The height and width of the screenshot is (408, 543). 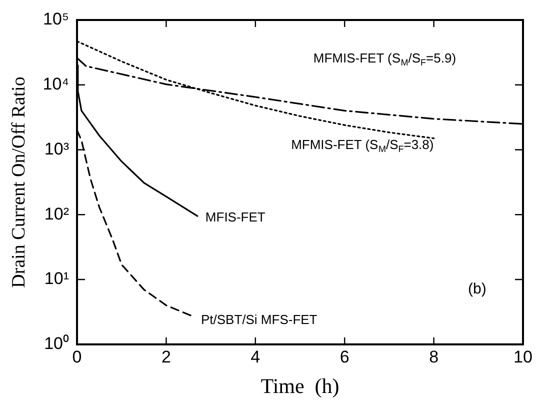 What do you see at coordinates (300, 386) in the screenshot?
I see `x-axis-title: Time (h)` at bounding box center [300, 386].